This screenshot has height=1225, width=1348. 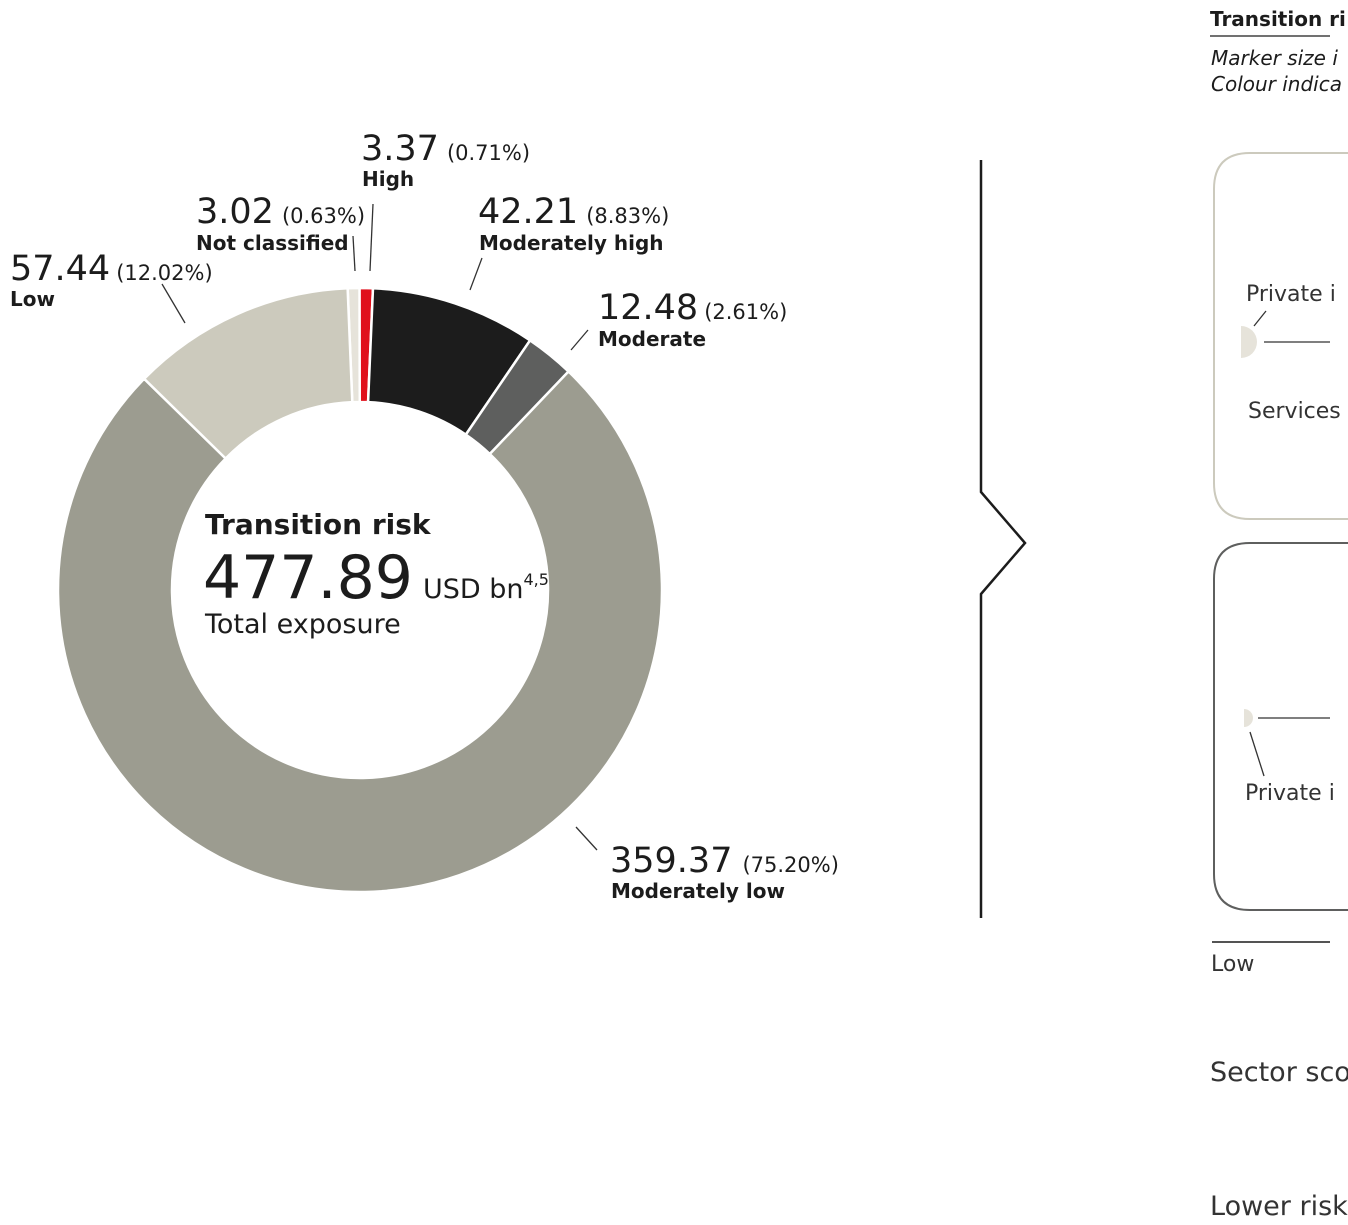 What do you see at coordinates (473, 589) in the screenshot?
I see `total-unit: USD bn` at bounding box center [473, 589].